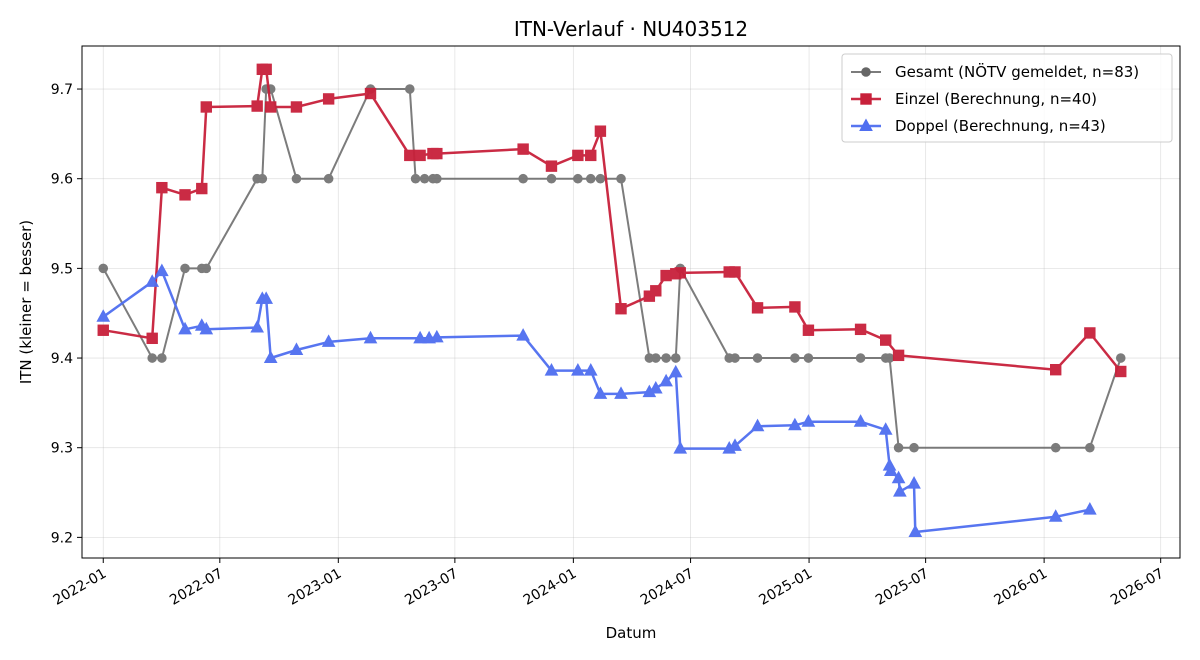 The width and height of the screenshot is (1200, 660). What do you see at coordinates (62, 269) in the screenshot?
I see `y-tick-label: 9.5` at bounding box center [62, 269].